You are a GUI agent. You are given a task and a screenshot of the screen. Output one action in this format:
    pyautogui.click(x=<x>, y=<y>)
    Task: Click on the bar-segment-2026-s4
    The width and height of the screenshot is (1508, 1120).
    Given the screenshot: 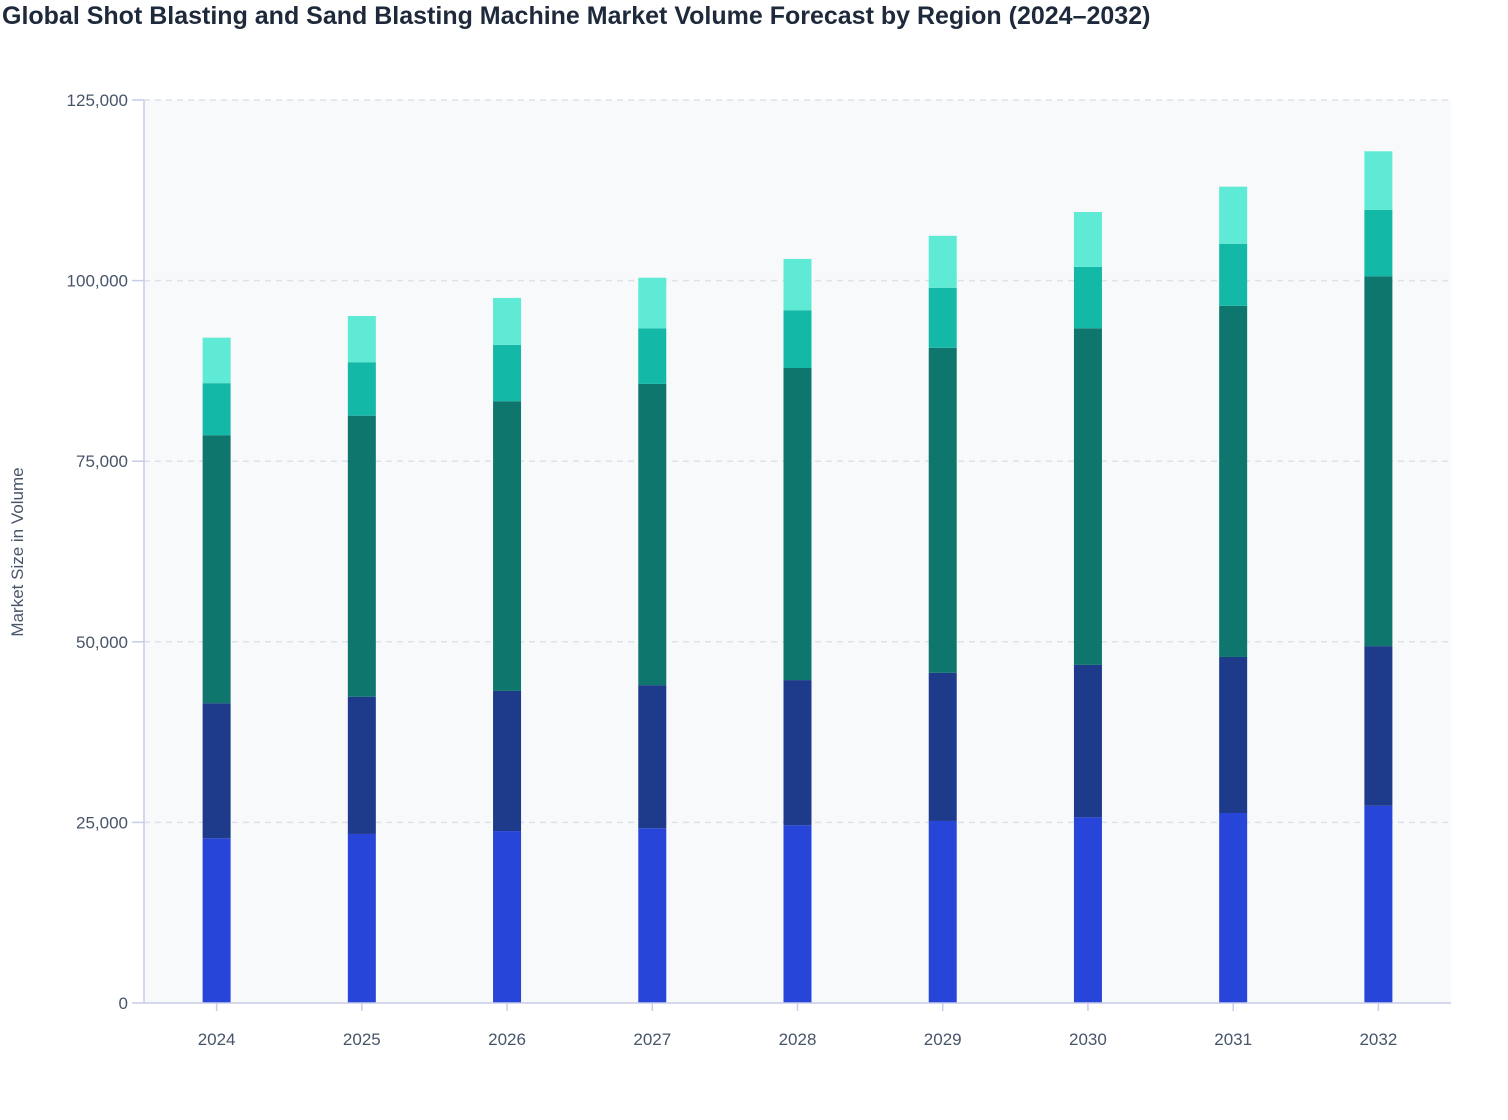 What is the action you would take?
    pyautogui.click(x=507, y=373)
    